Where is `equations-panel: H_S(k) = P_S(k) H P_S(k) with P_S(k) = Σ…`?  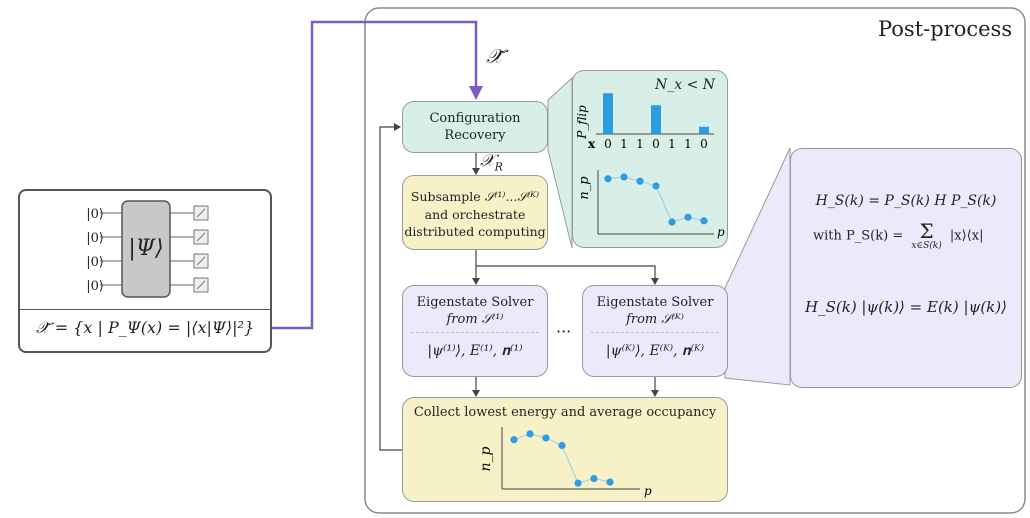
equations-panel: H_S(k) = P_S(k) H P_S(k) with P_S(k) = Σ… is located at coordinates (906, 268).